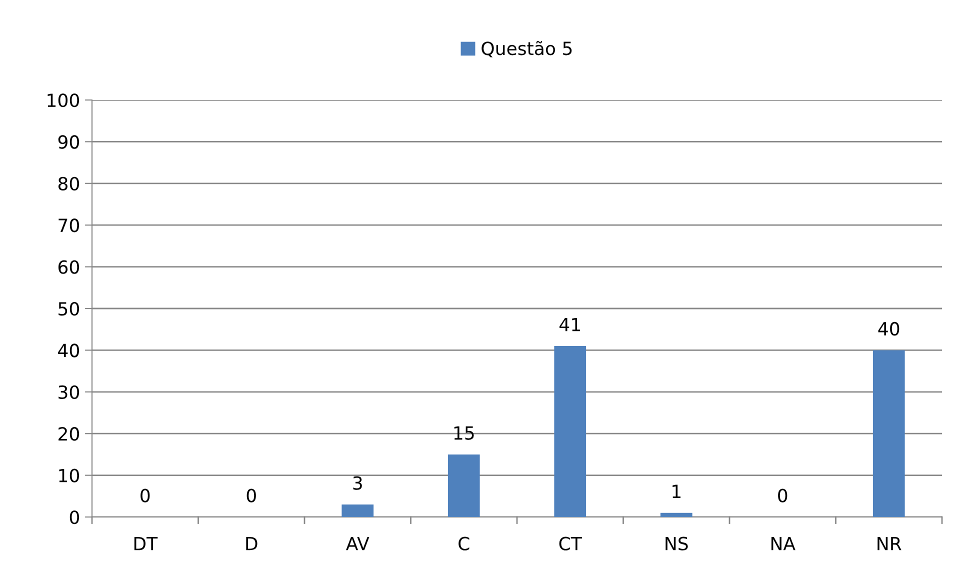  I want to click on y-tick-label: 30, so click(68, 392).